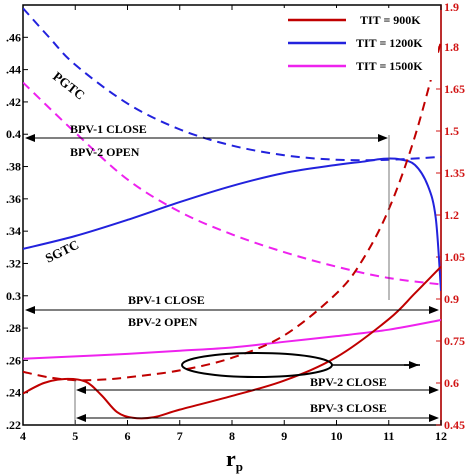  Describe the element at coordinates (13, 425) in the screenshot. I see `left-tick-label: .22` at that location.